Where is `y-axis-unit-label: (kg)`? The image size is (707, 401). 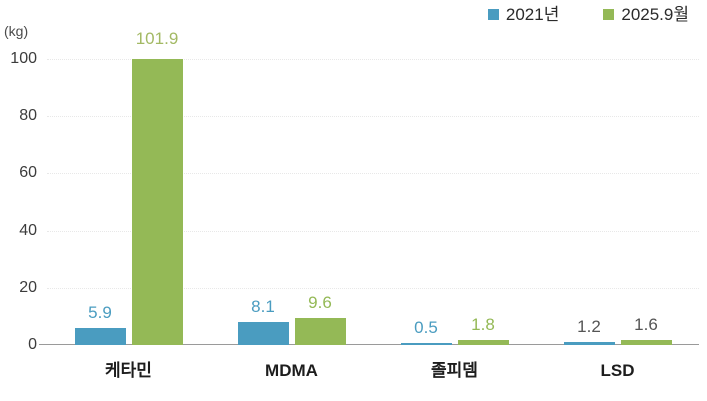
y-axis-unit-label: (kg) is located at coordinates (16, 31).